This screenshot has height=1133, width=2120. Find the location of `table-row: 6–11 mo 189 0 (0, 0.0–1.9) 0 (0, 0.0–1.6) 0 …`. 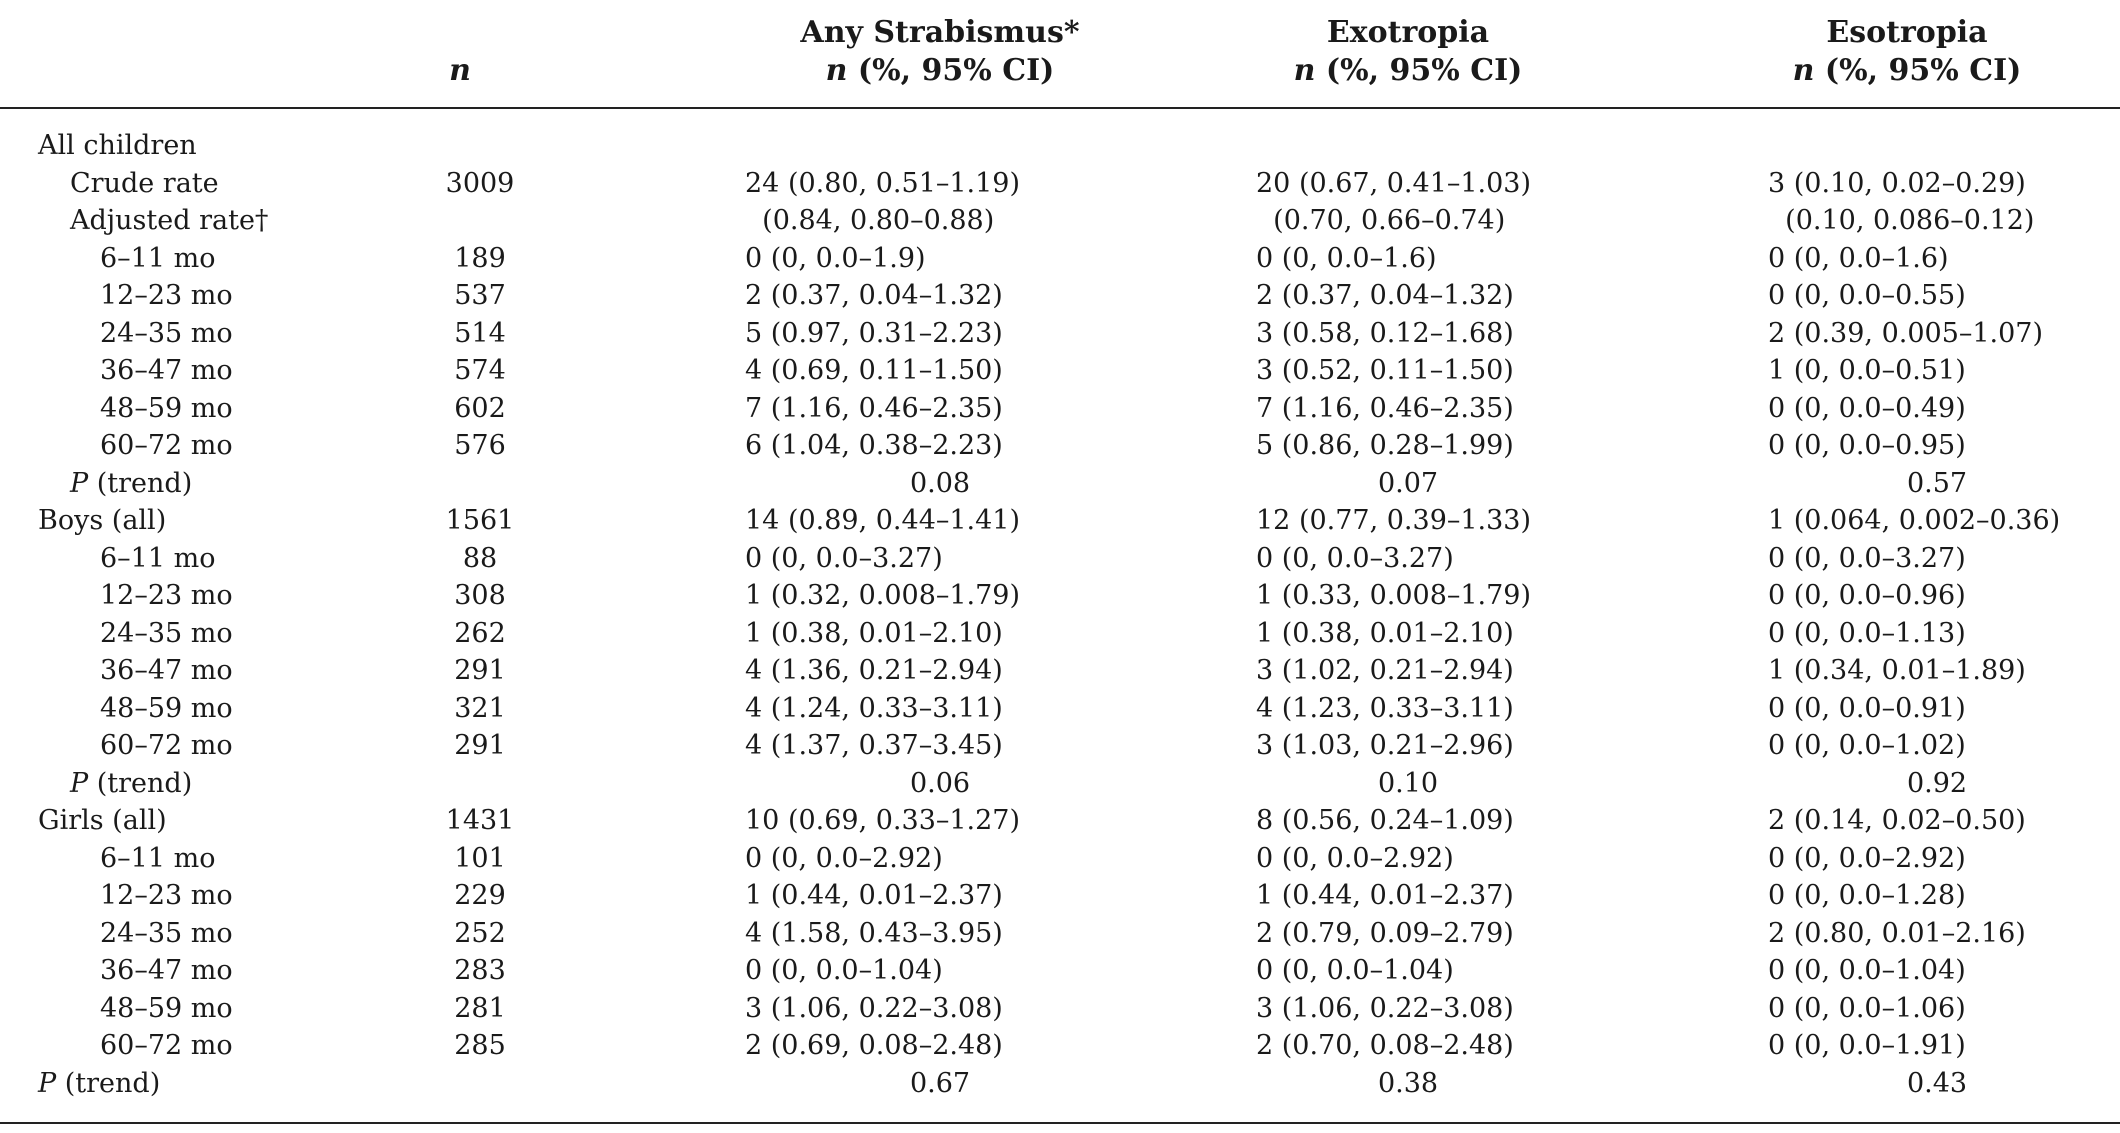

table-row: 6–11 mo 189 0 (0, 0.0–1.9) 0 (0, 0.0–1.6) 0 … is located at coordinates (1060, 259).